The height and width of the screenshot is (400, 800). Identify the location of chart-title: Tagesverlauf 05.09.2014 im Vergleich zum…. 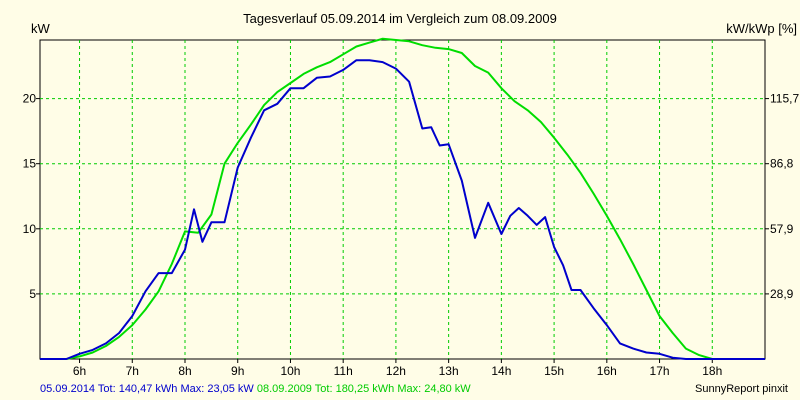
(400, 18).